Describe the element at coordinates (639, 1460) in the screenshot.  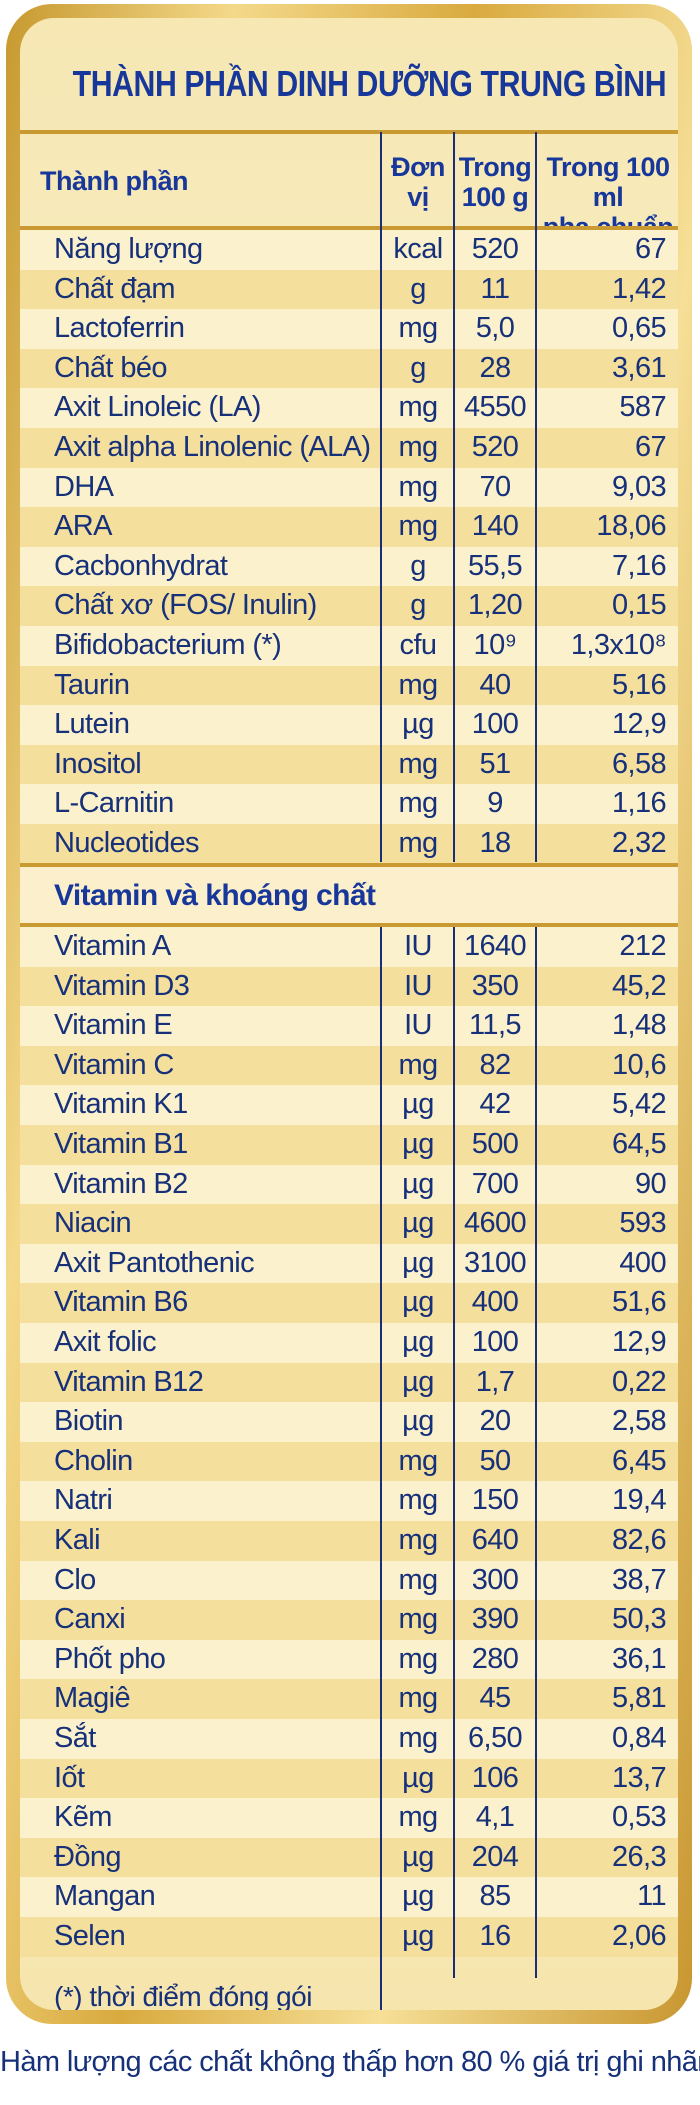
I see `cell-per-100ml: 6,45` at that location.